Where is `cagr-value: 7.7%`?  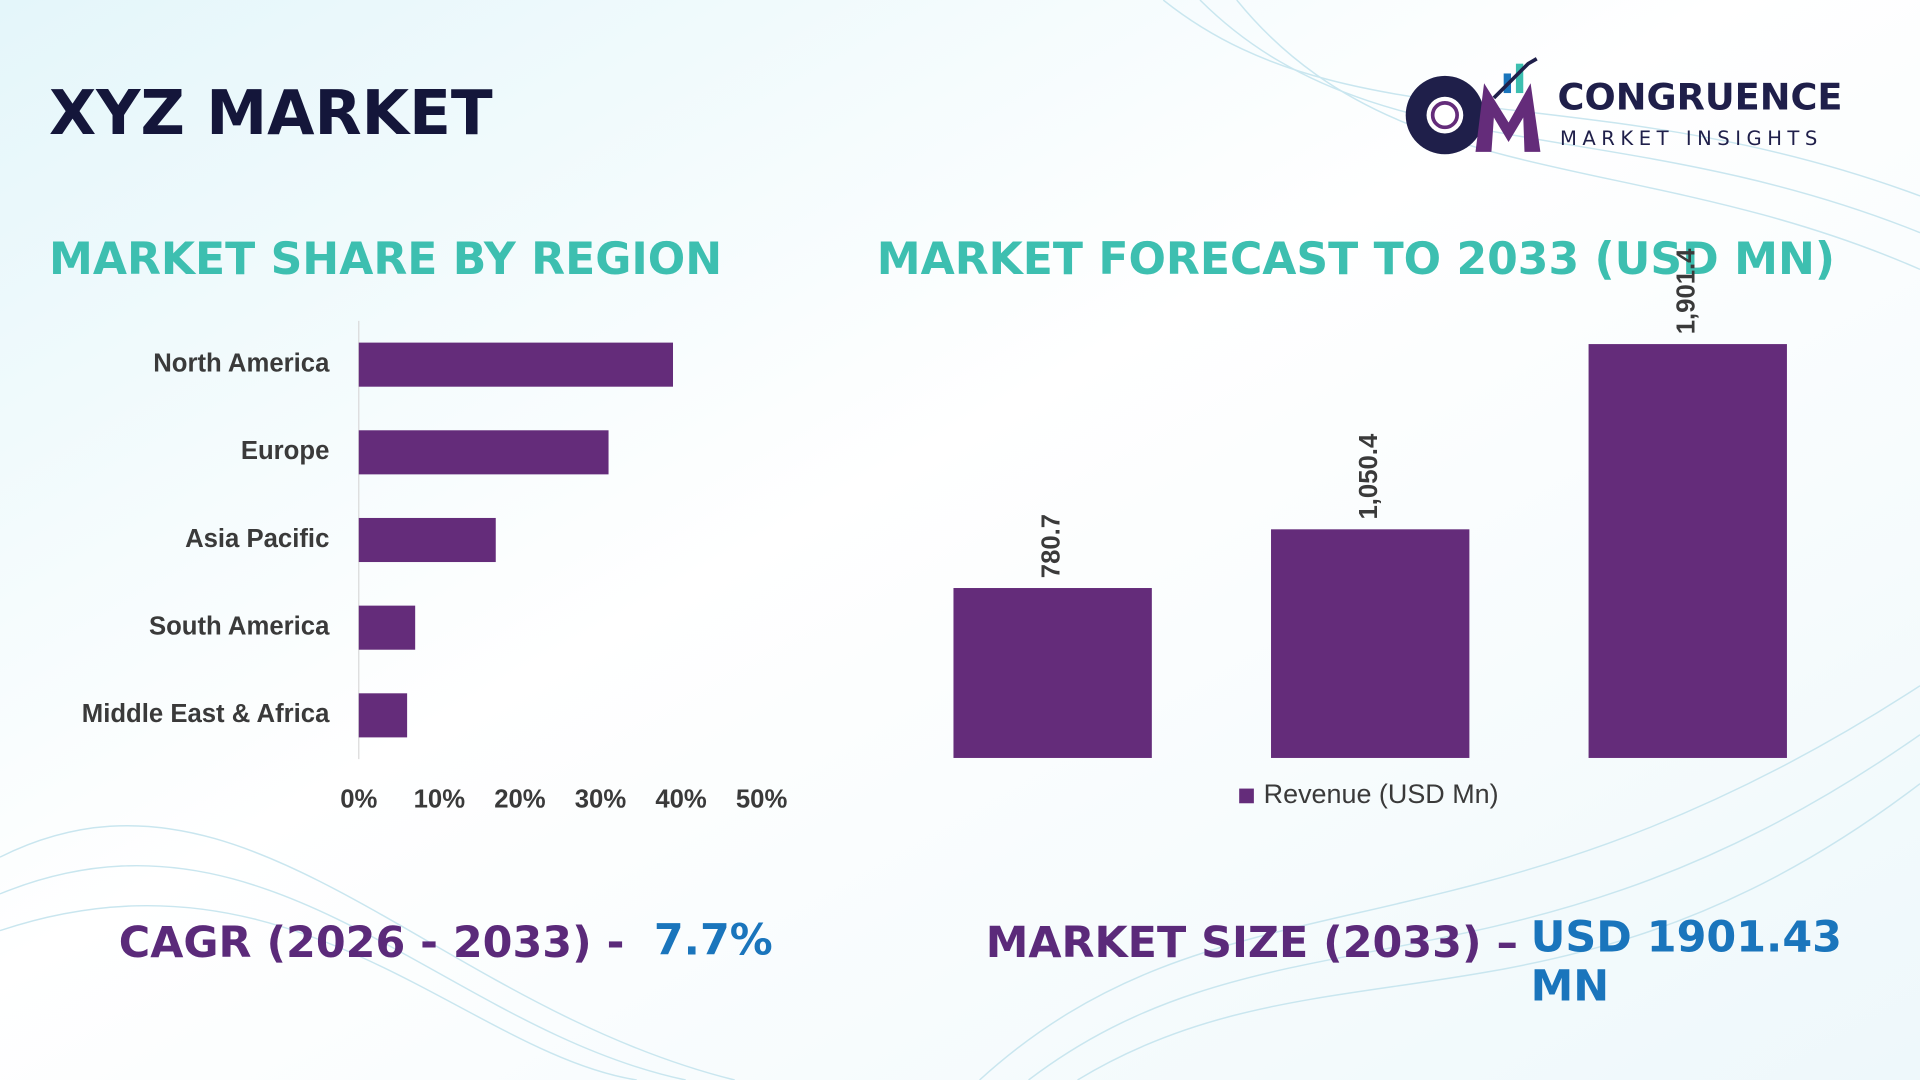
cagr-value: 7.7% is located at coordinates (713, 940).